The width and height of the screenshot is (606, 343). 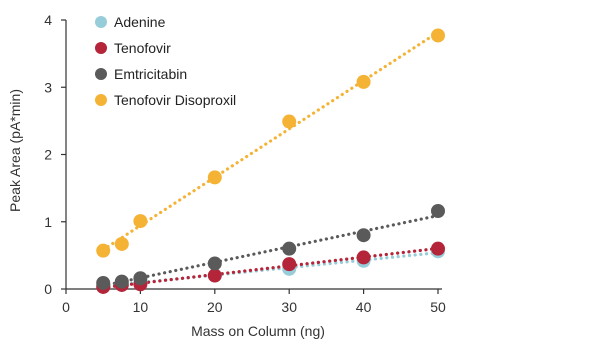 What do you see at coordinates (175, 100) in the screenshot?
I see `legend-label: Tenofovir Disoproxil` at bounding box center [175, 100].